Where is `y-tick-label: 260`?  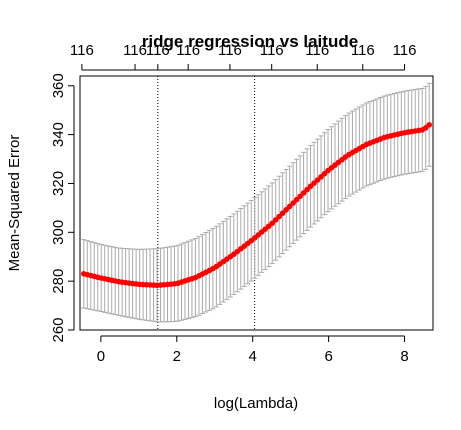
y-tick-label: 260 is located at coordinates (58, 329).